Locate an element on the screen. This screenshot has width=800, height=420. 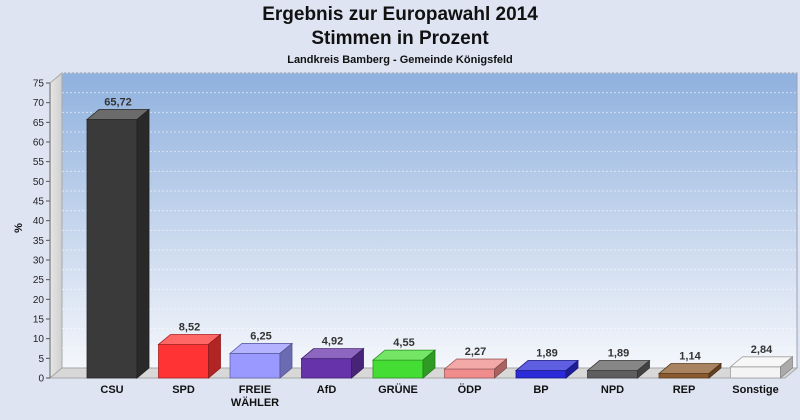
x-tick-label-line: REP is located at coordinates (684, 390).